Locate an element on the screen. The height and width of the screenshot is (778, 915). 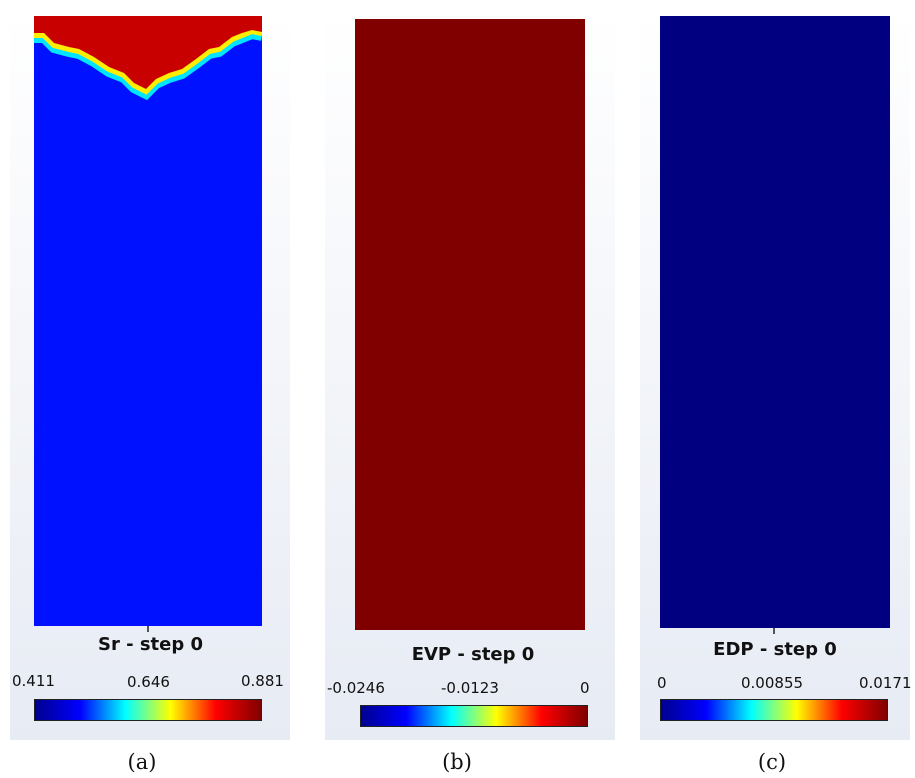
panel-c-caption: (c) is located at coordinates (772, 762).